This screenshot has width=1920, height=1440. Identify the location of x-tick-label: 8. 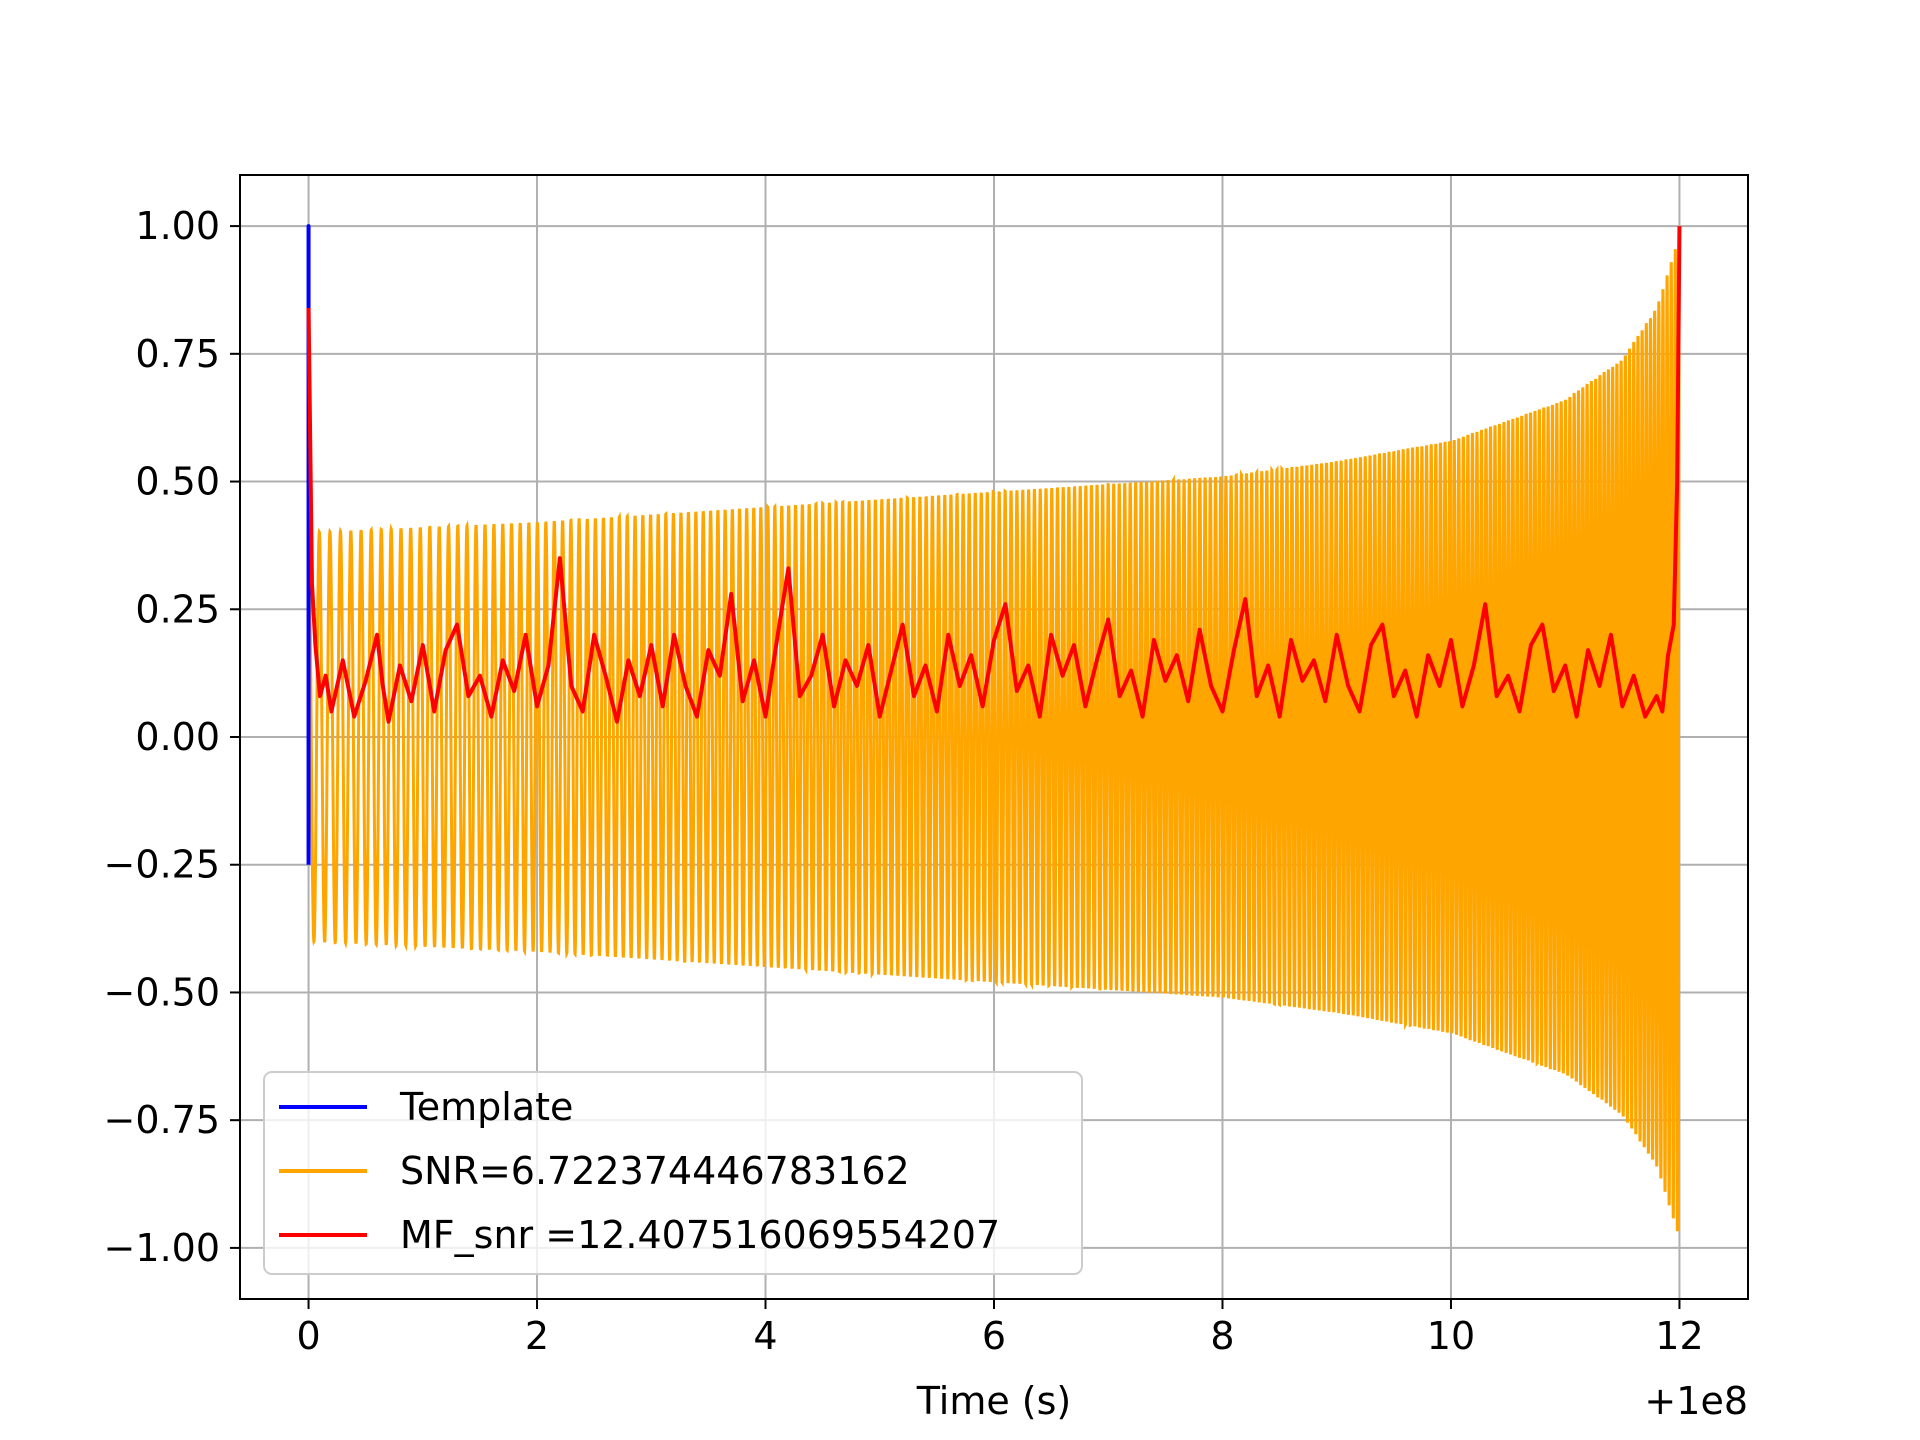
(1222, 1336).